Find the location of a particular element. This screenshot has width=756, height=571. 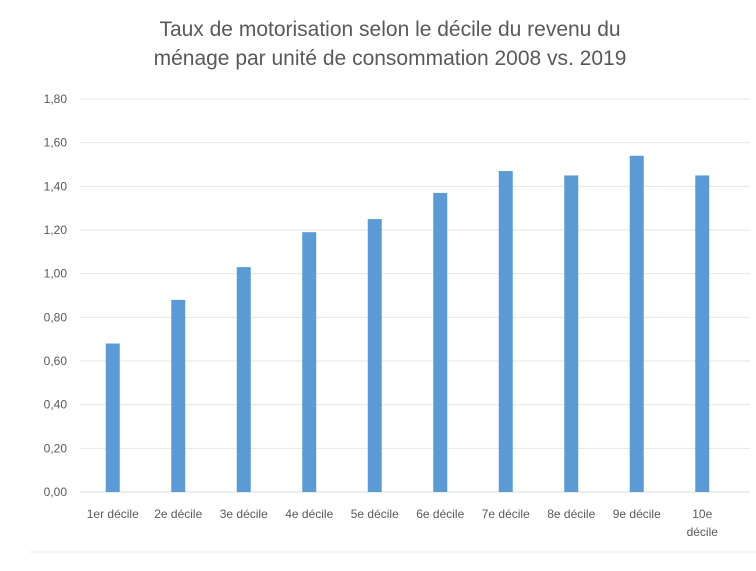

x-tick-label: 4e décile is located at coordinates (309, 514).